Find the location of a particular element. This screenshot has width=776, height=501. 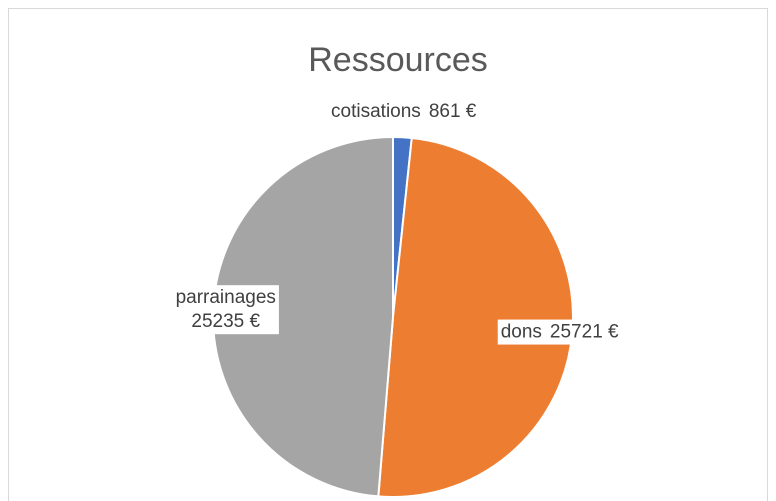

category-label: parrainages is located at coordinates (226, 297).